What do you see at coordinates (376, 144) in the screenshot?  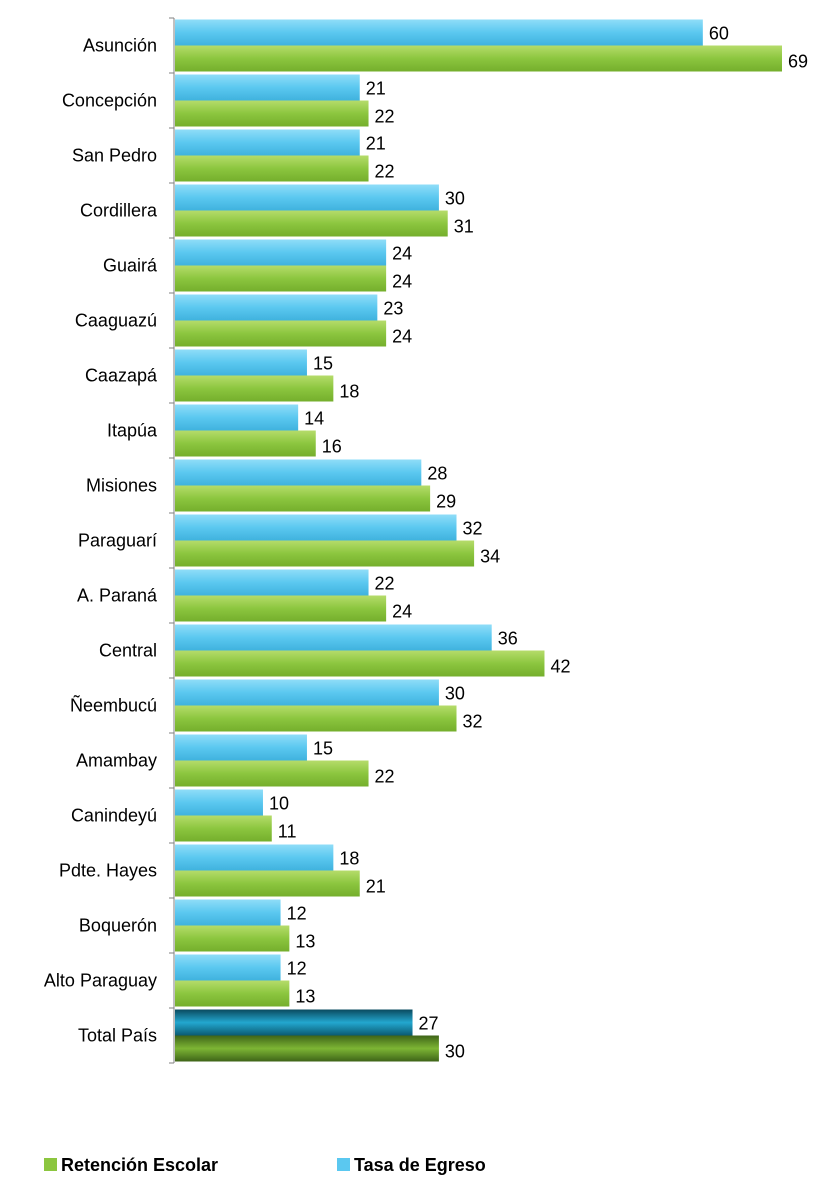 I see `data-label-tasa-egreso-san-pedro: 21` at bounding box center [376, 144].